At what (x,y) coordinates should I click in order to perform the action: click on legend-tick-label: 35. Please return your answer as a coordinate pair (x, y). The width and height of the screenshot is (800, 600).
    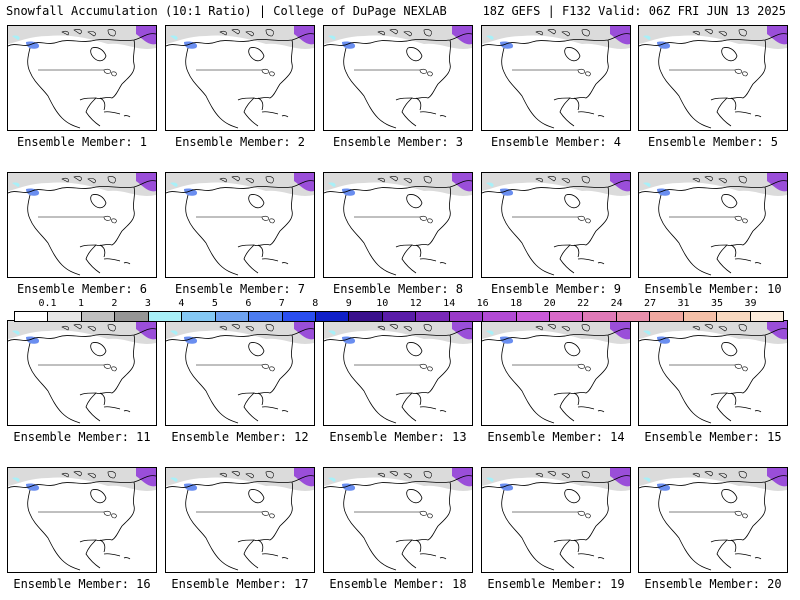
    Looking at the image, I should click on (717, 303).